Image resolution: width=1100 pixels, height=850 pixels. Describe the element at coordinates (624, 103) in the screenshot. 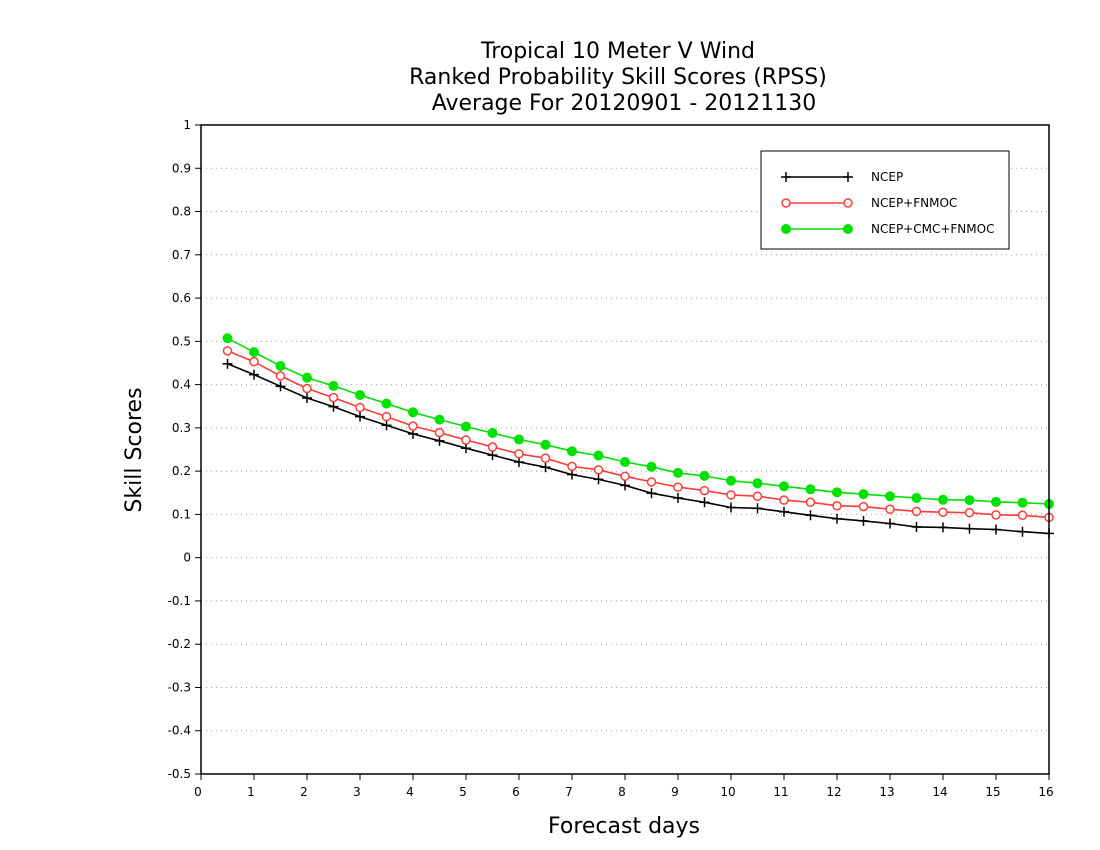

I see `chart-title-line-3: Average For 20120901 - 20121130` at that location.